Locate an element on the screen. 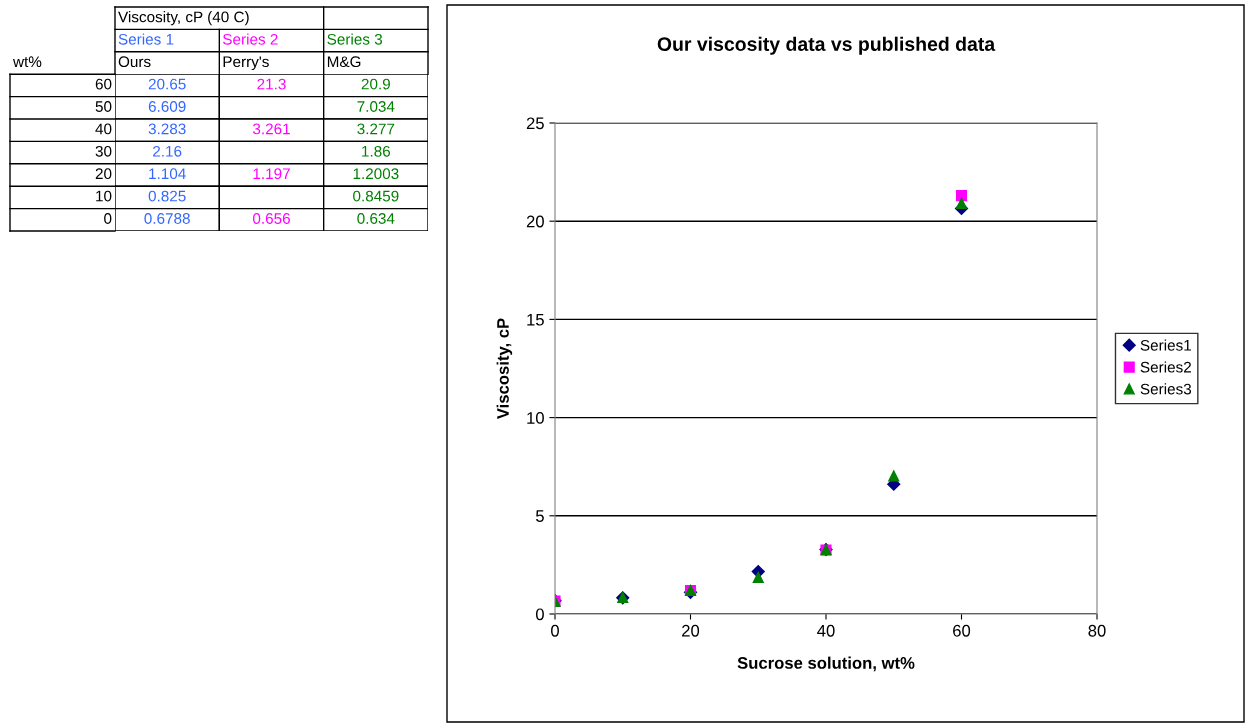  data-label: 7.034 is located at coordinates (376, 106).